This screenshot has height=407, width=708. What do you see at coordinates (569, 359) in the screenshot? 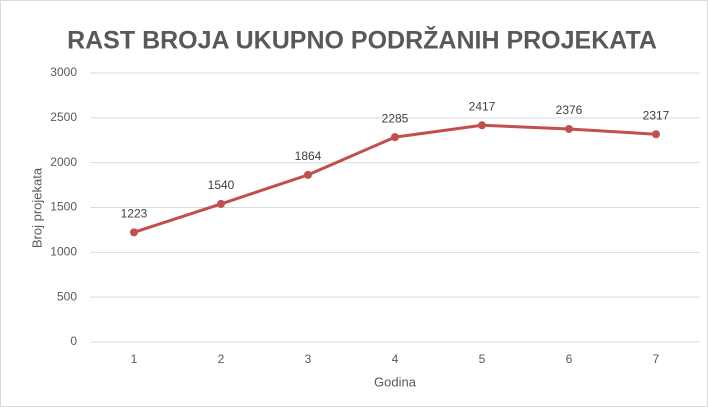
I see `x-tick-label: 6` at bounding box center [569, 359].